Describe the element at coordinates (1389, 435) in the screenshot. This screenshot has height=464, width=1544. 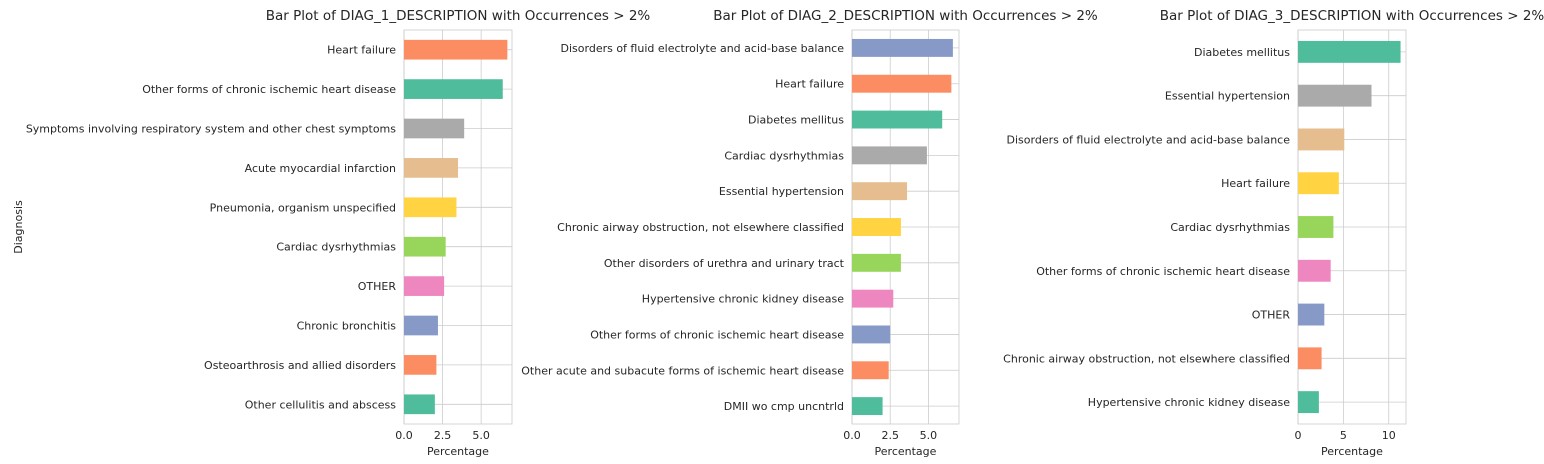
I see `x-tick-label: 10` at that location.